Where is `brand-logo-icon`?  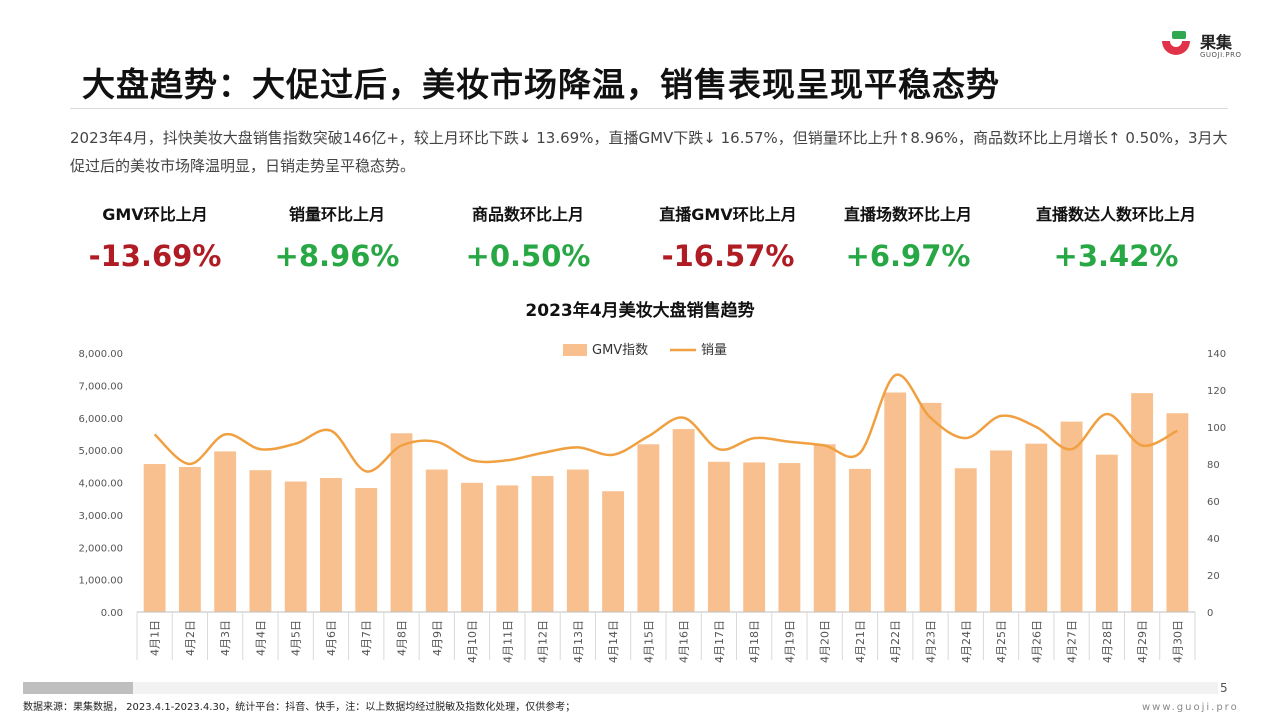 brand-logo-icon is located at coordinates (1176, 43).